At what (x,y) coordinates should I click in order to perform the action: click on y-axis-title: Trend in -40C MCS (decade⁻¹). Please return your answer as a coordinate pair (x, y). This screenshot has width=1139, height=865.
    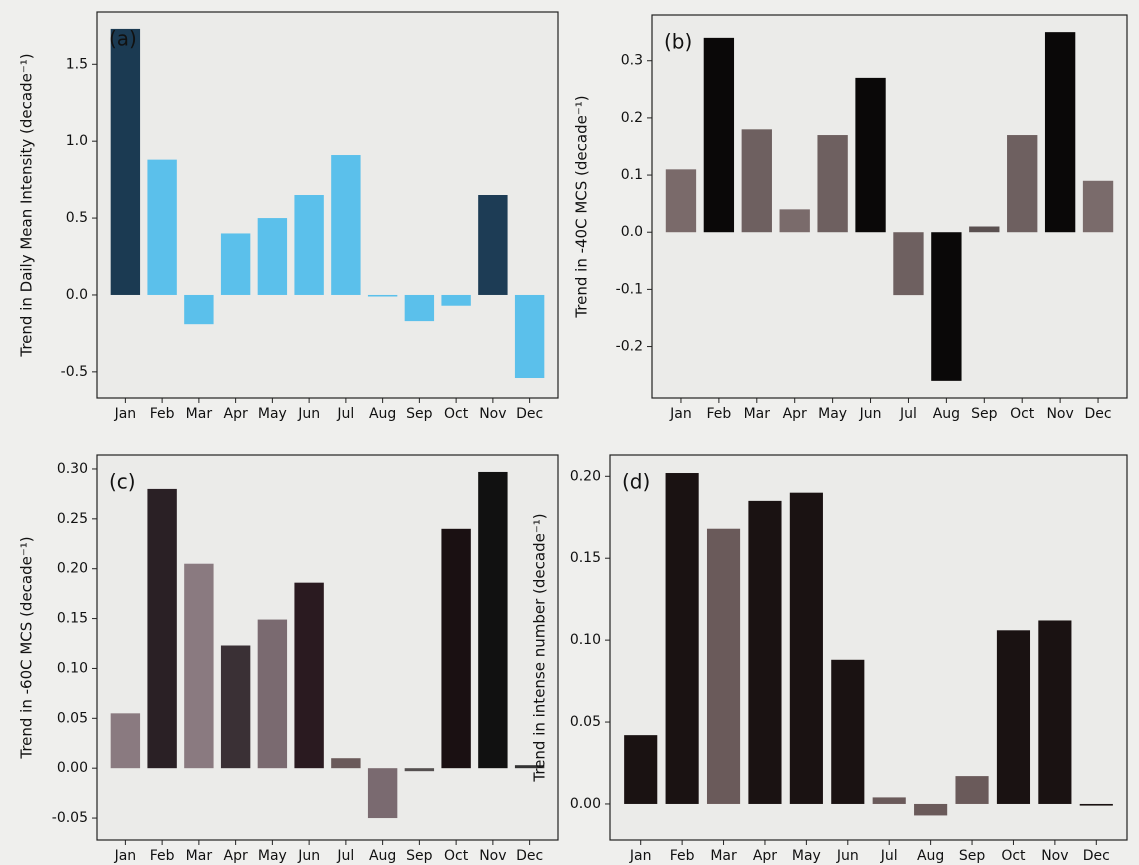
    Looking at the image, I should click on (582, 206).